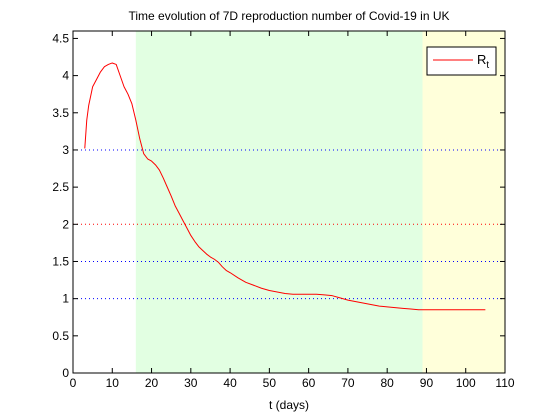 This screenshot has height=420, width=560. I want to click on y-tick-label: 1, so click(65, 299).